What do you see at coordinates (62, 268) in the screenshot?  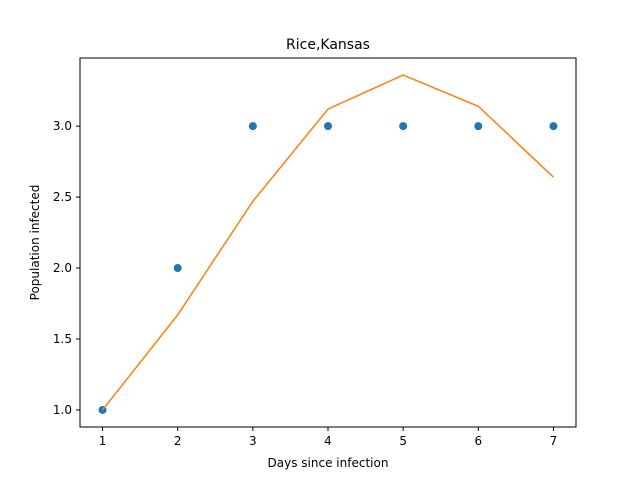 I see `y-tick-label: 2.0` at bounding box center [62, 268].